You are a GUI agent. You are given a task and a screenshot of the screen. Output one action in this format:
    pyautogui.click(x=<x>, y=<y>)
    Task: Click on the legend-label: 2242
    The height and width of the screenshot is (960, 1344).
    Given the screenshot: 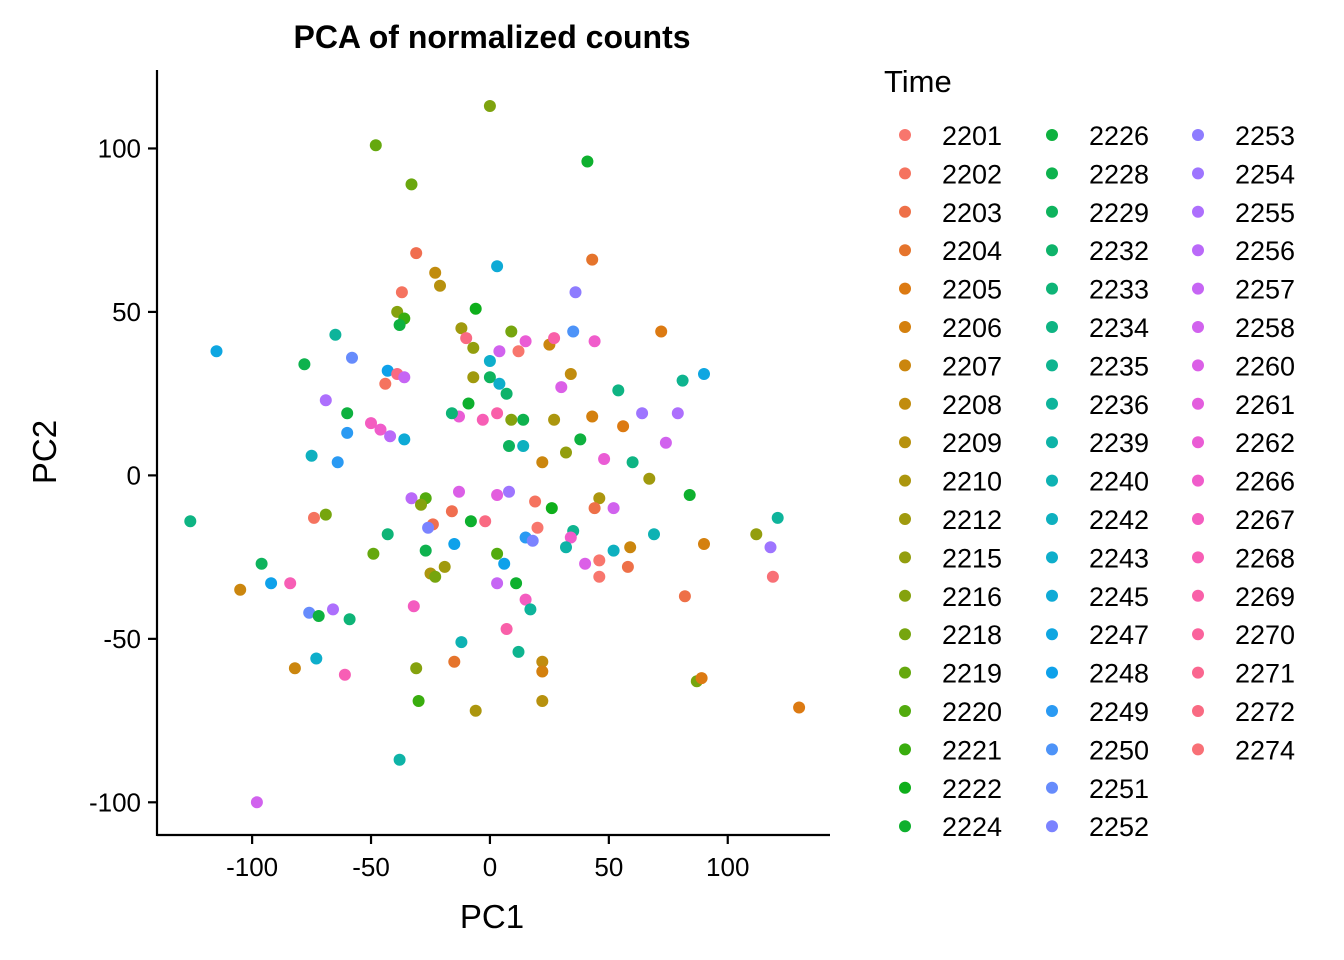 What is the action you would take?
    pyautogui.click(x=1119, y=520)
    